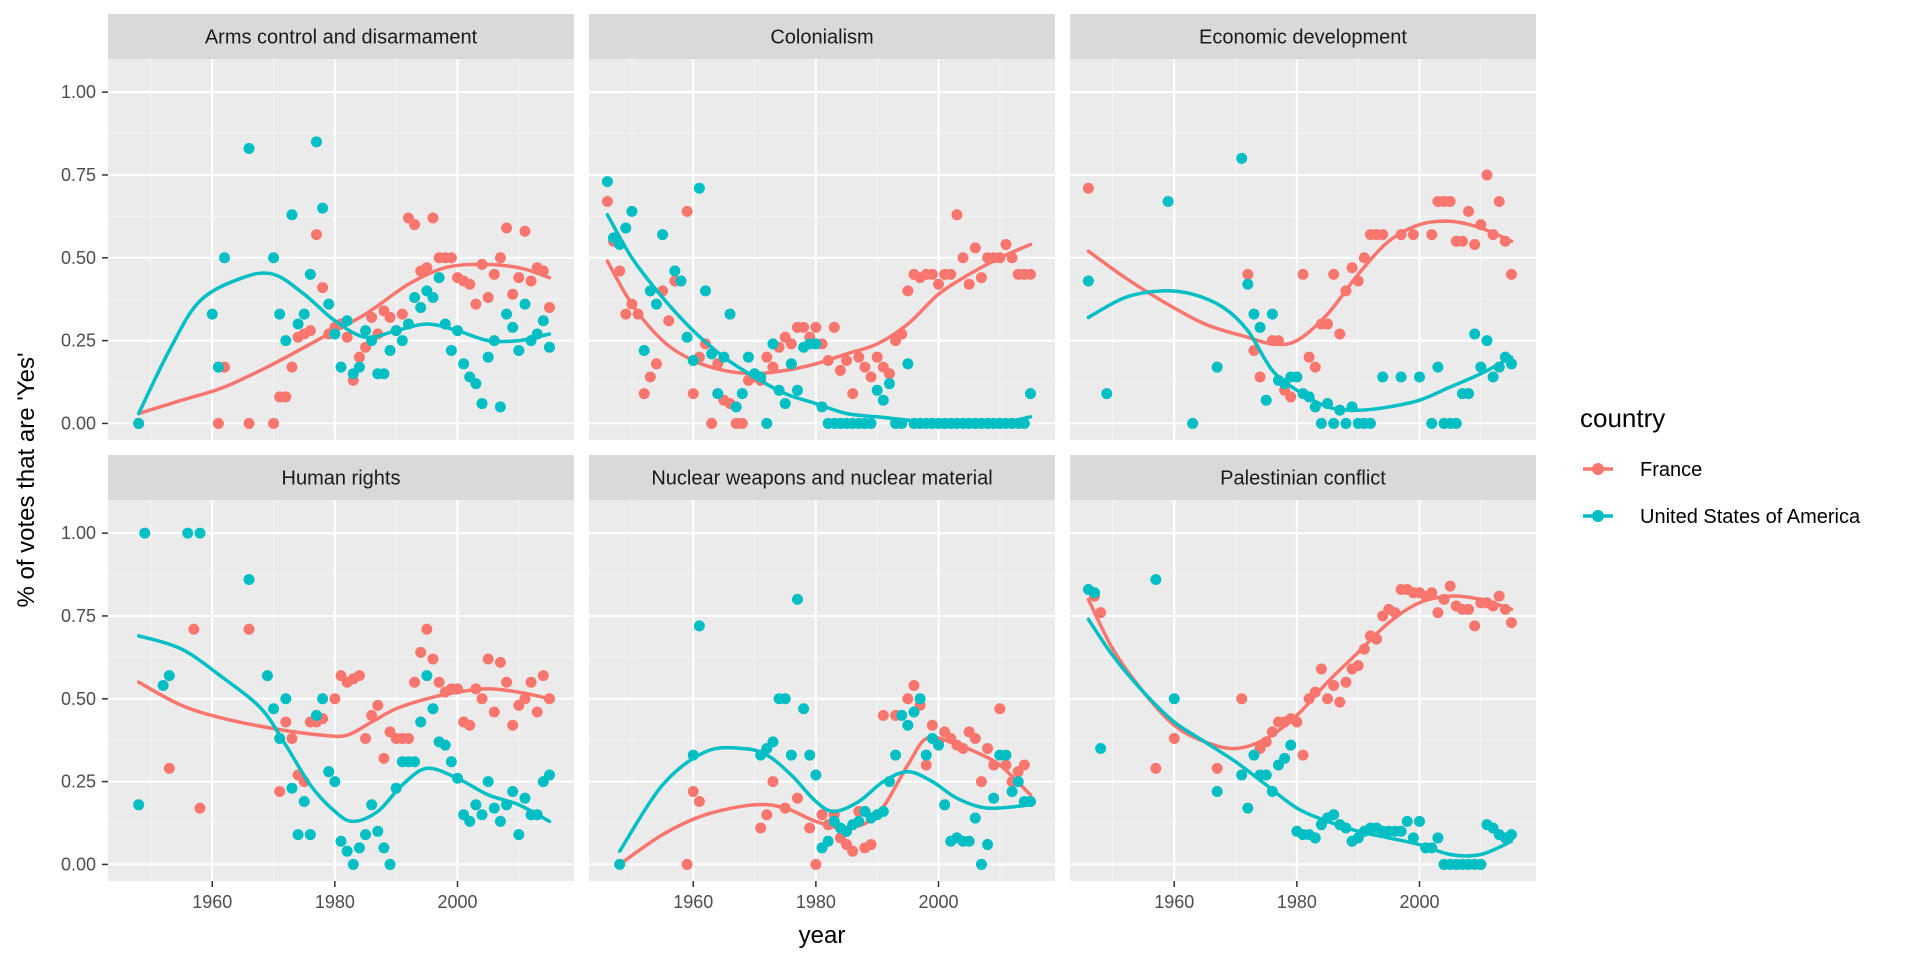 This screenshot has height=960, width=1920. I want to click on facet-strip, so click(1303, 36).